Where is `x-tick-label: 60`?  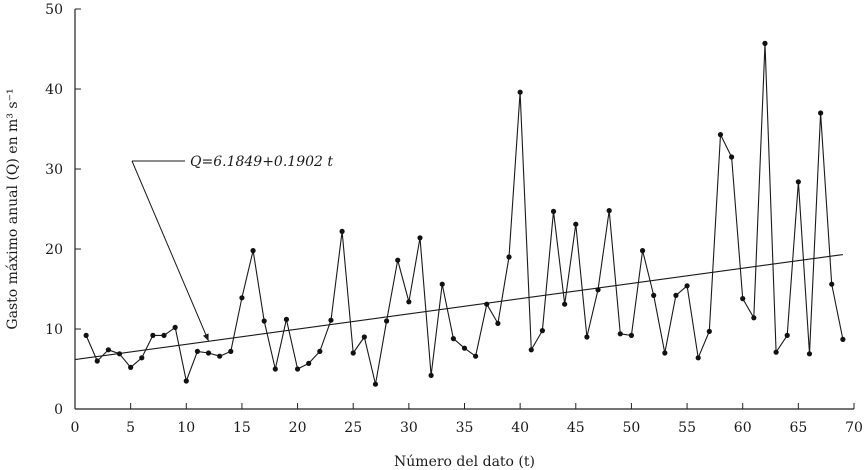
x-tick-label: 60 is located at coordinates (743, 428).